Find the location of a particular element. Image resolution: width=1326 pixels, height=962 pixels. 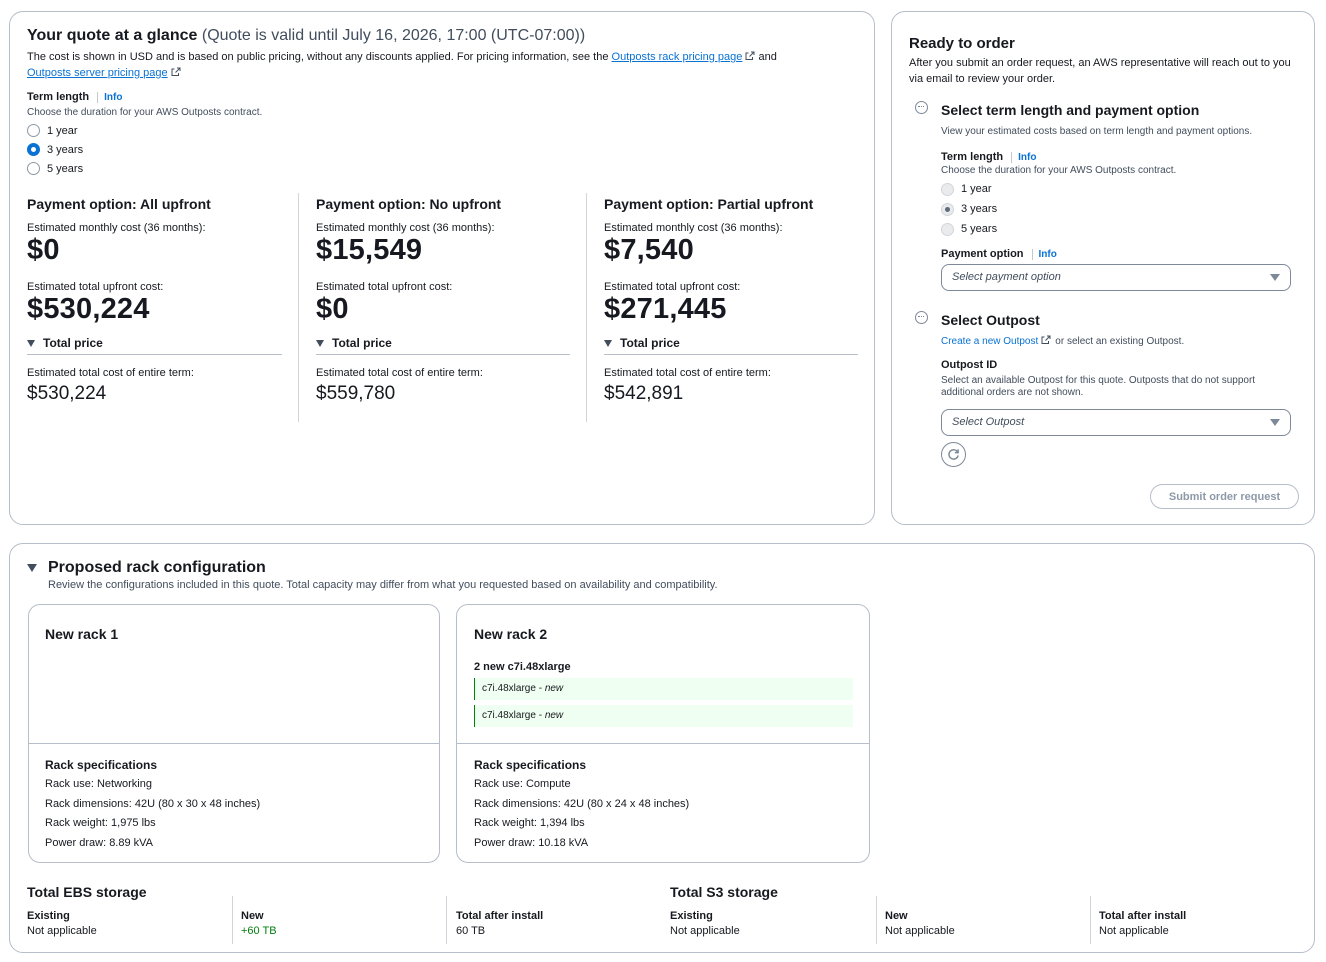

s3-existing-label: Existing is located at coordinates (691, 916).